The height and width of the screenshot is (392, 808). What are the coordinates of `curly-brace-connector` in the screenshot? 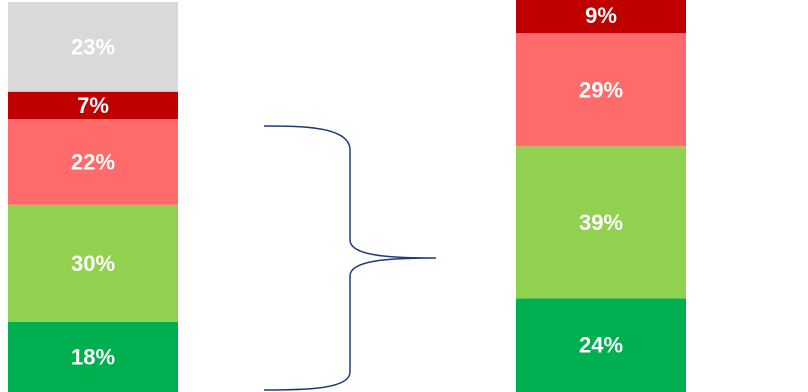 It's located at (350, 258).